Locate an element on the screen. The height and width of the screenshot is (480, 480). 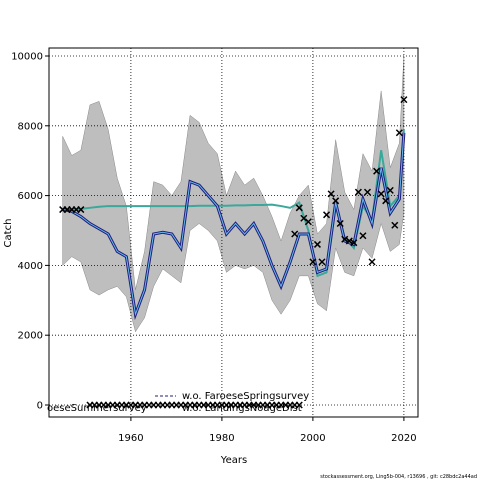
y-tick-label: 6000 is located at coordinates (30, 196).